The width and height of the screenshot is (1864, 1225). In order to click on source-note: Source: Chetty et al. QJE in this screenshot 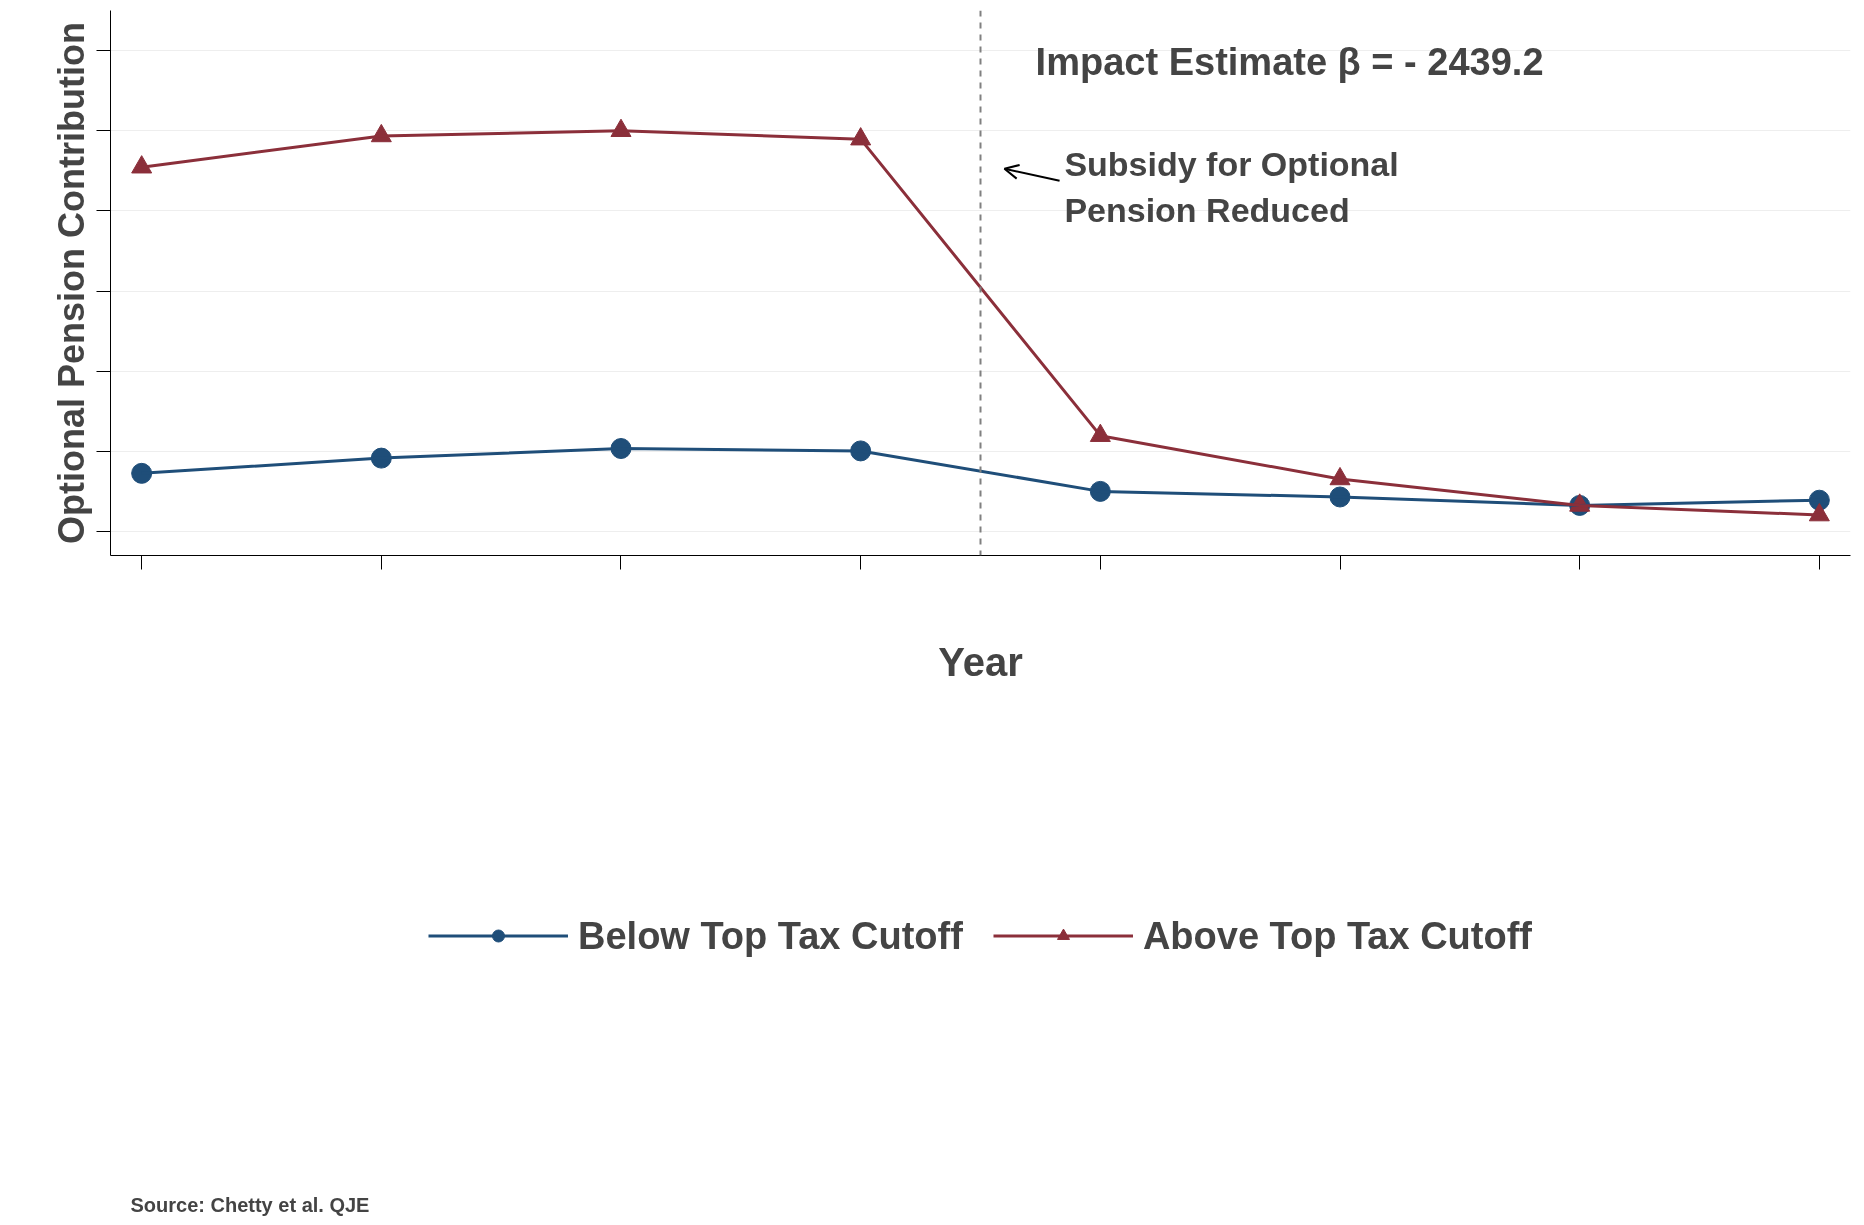, I will do `click(250, 1204)`.